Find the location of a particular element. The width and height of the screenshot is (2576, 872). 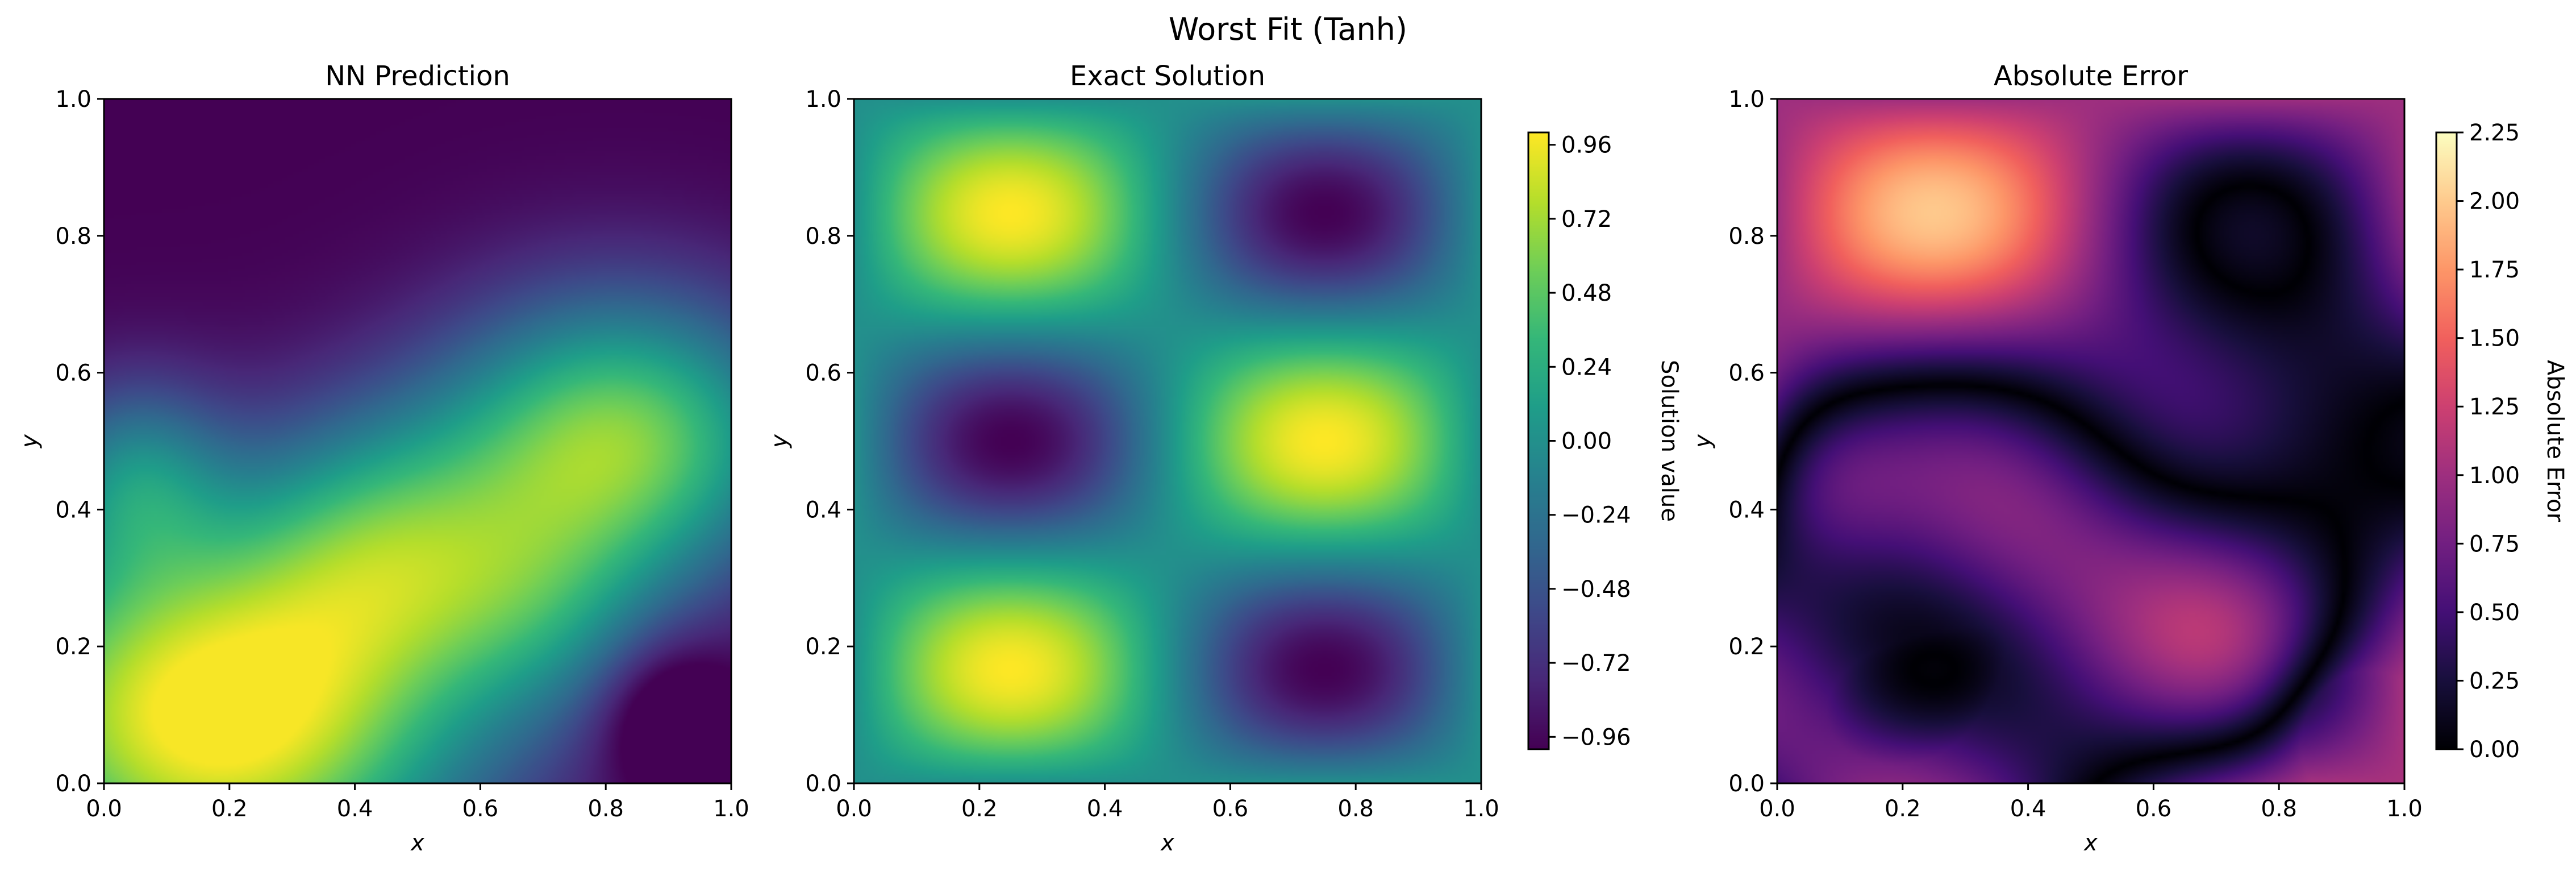

colorbar-tick-label: −0.72 is located at coordinates (1596, 663).